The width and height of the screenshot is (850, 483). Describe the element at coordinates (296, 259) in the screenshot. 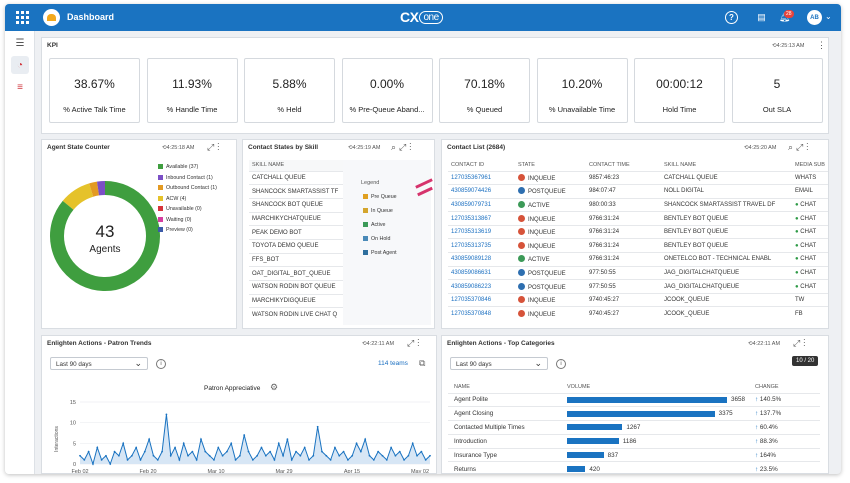

I see `skill-row: FFS_BOT` at that location.